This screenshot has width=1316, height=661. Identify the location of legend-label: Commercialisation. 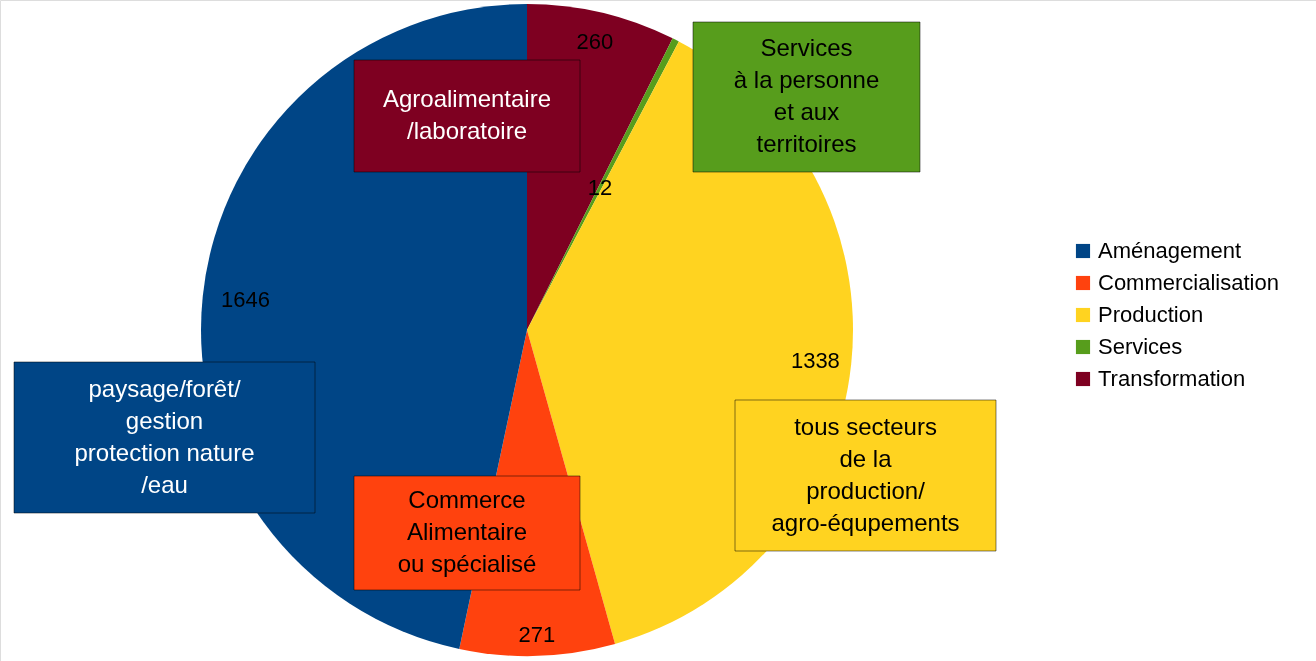
(1188, 282).